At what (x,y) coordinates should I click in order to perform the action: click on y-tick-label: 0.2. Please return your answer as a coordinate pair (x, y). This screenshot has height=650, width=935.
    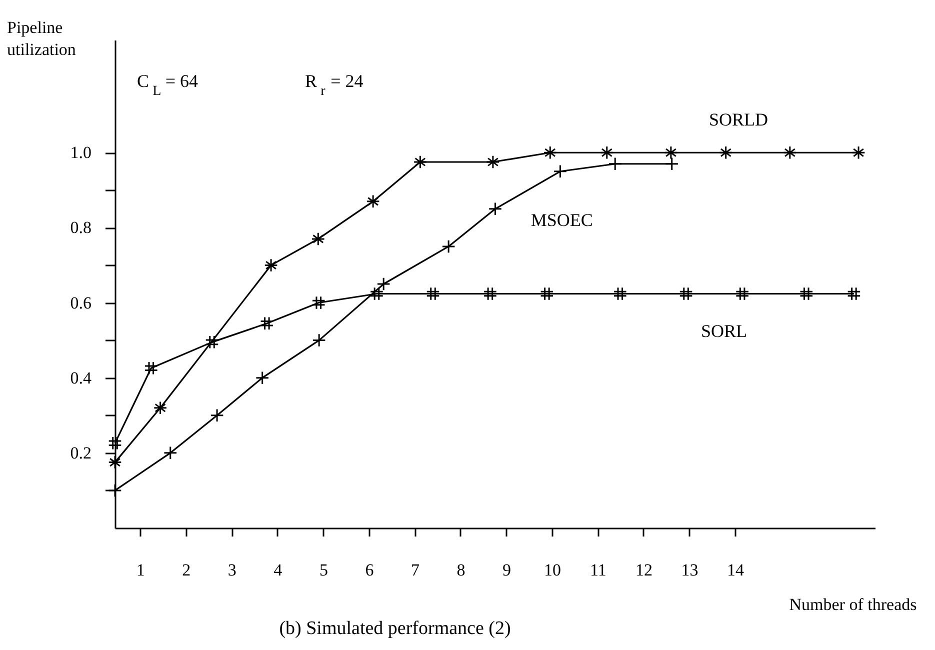
    Looking at the image, I should click on (81, 452).